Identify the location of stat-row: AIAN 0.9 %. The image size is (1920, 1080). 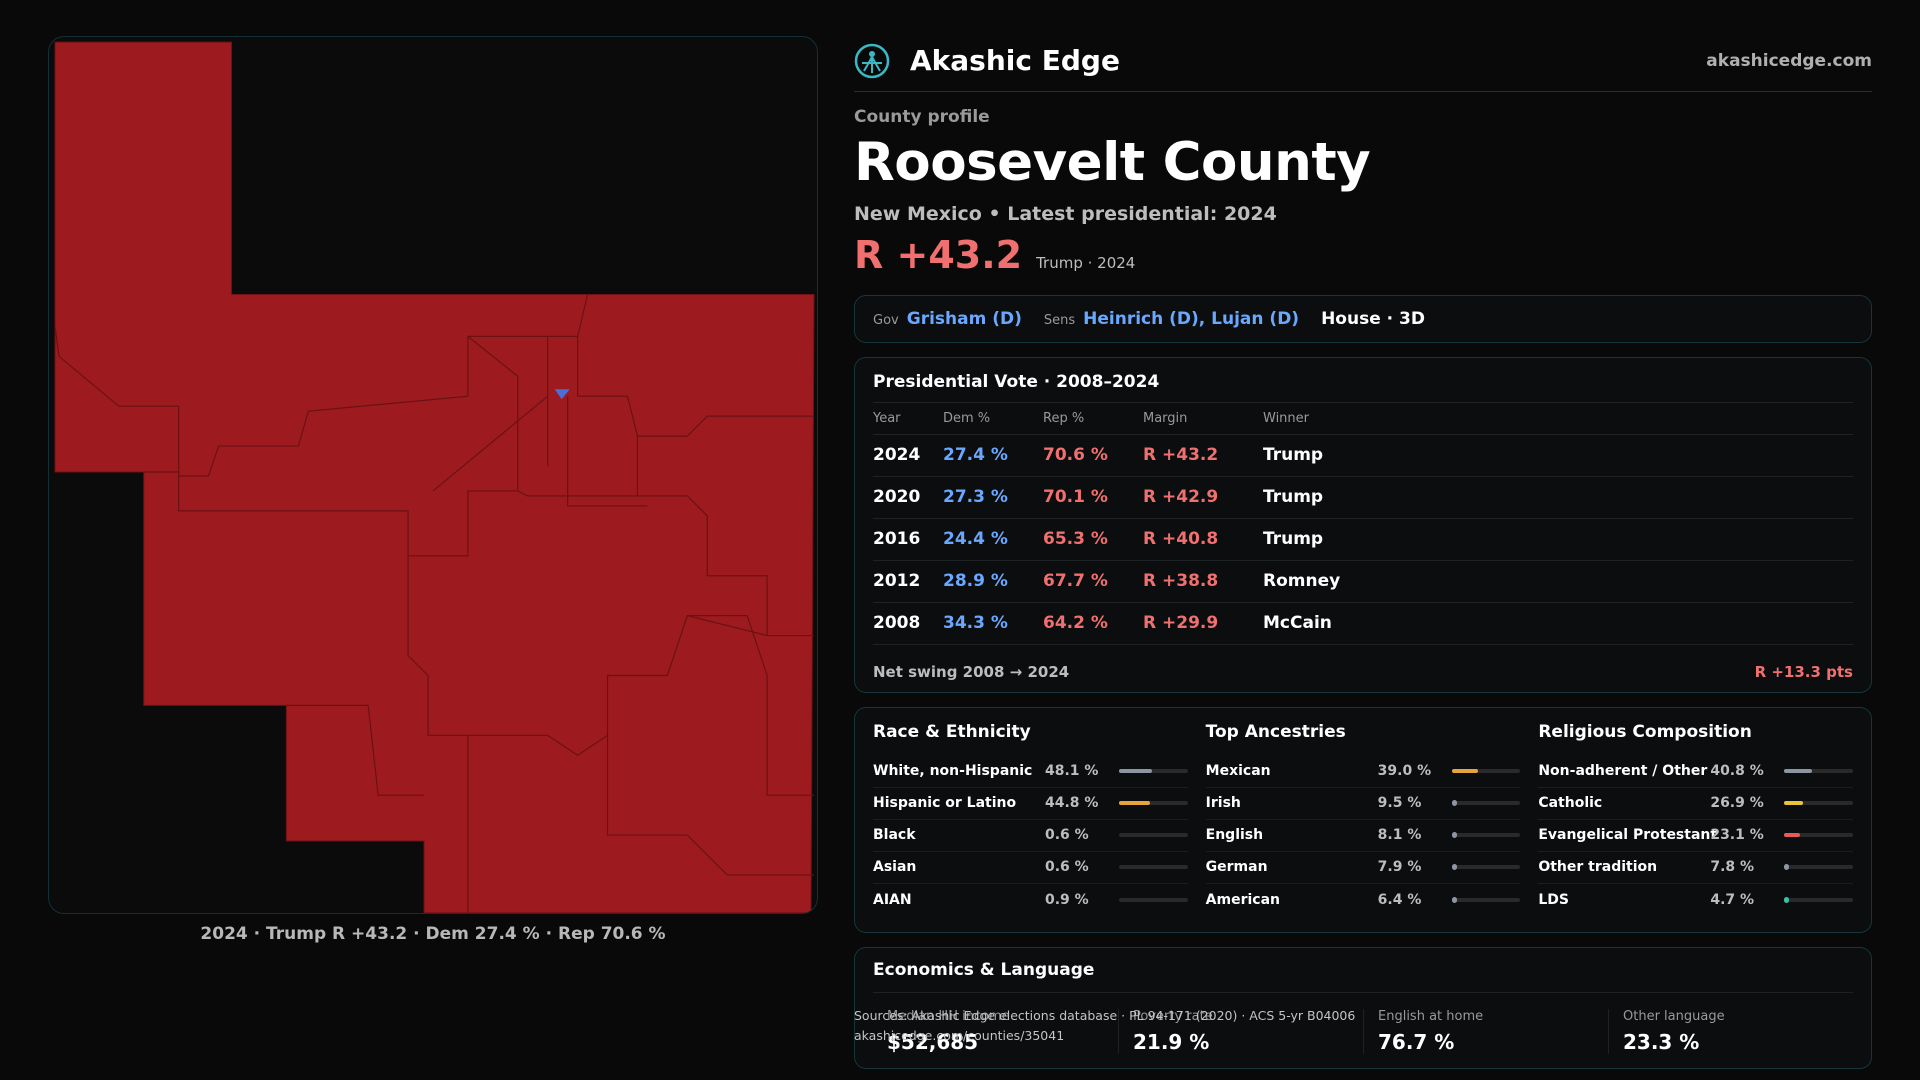
(1030, 900).